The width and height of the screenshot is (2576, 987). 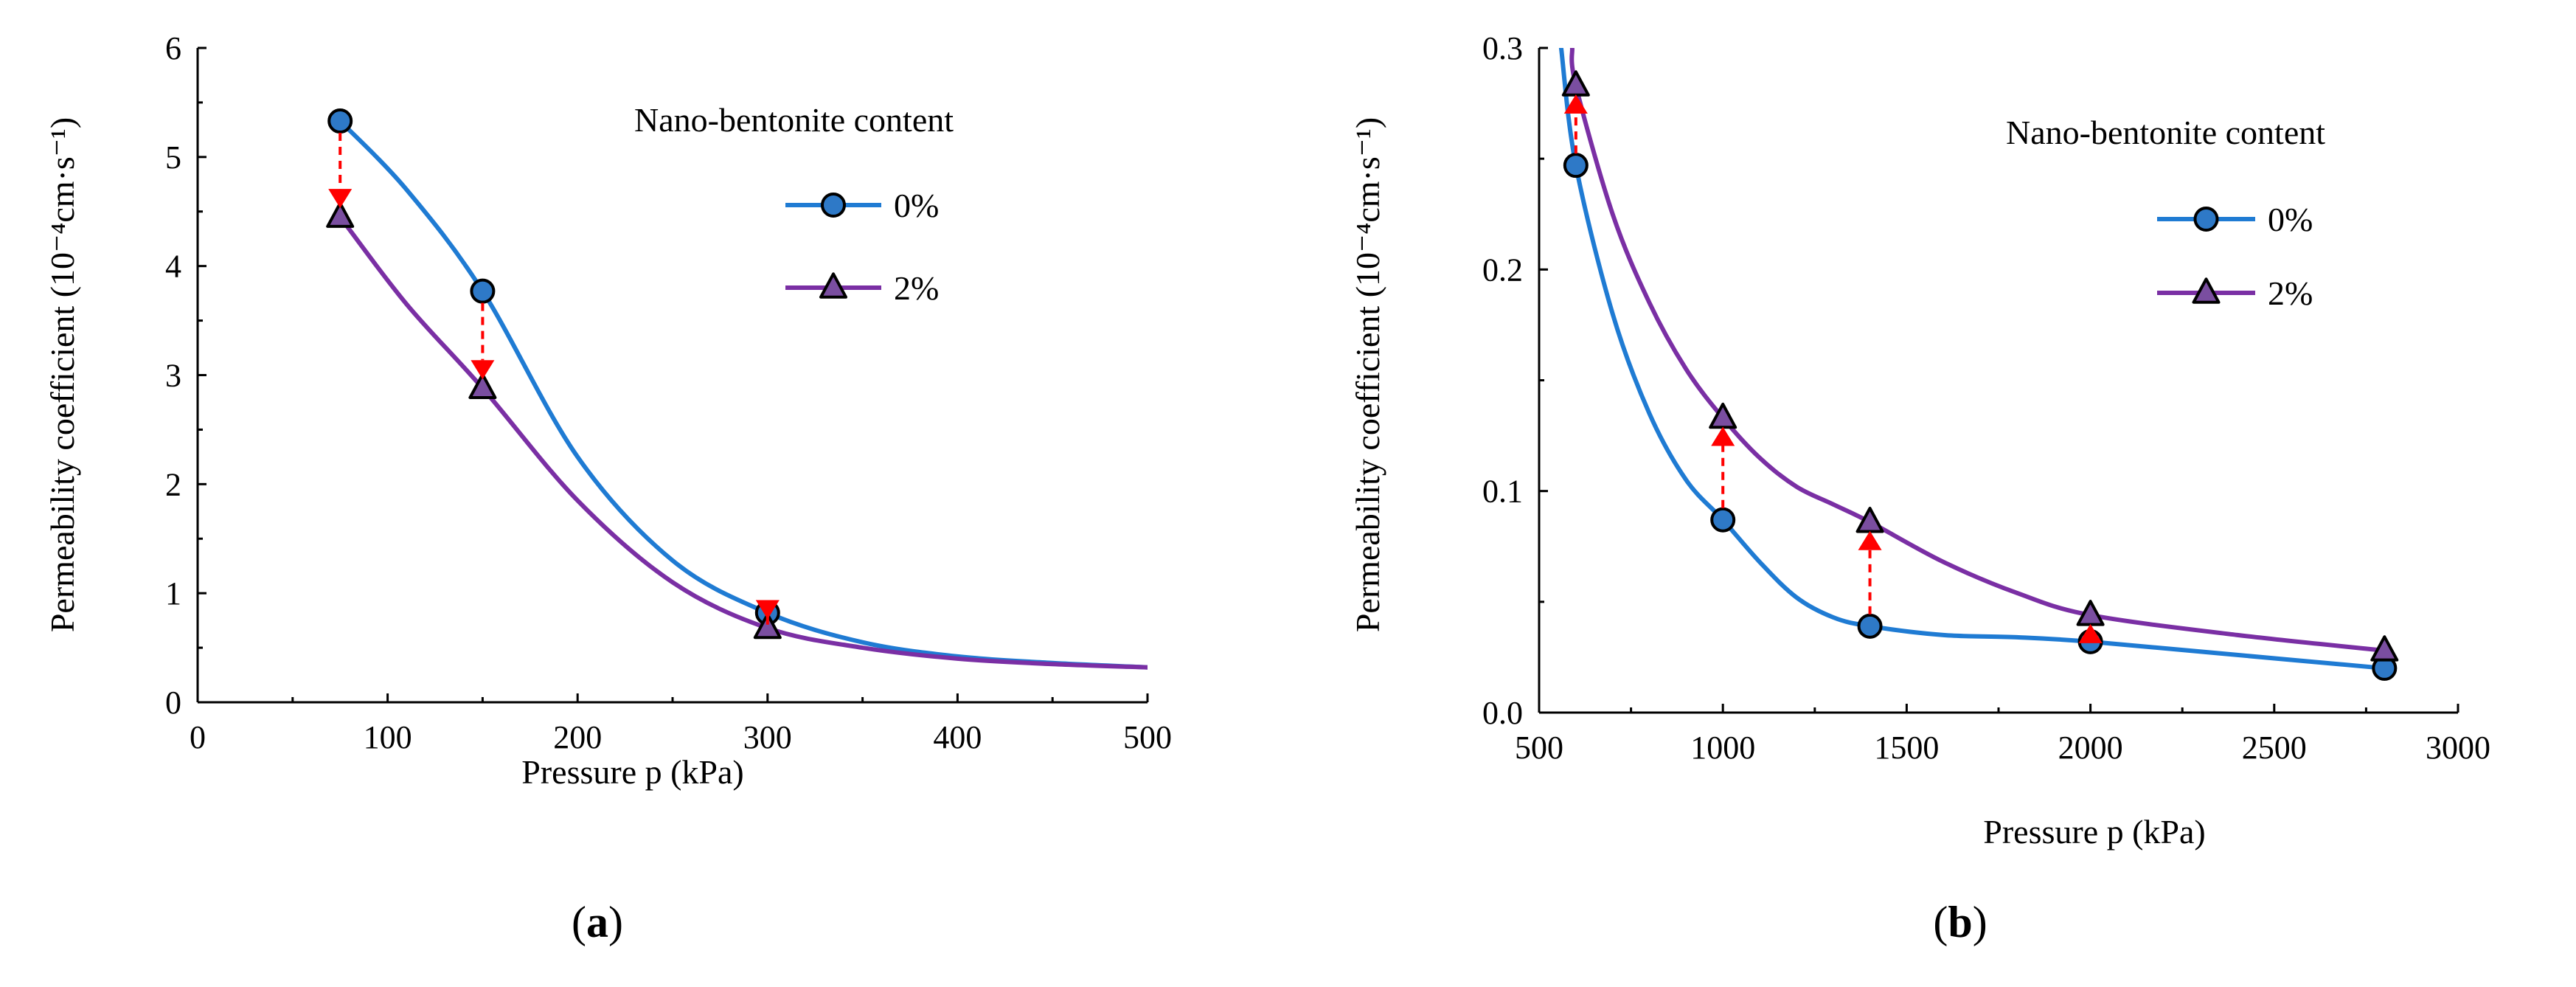 I want to click on y-tick-label: 1, so click(x=173, y=593).